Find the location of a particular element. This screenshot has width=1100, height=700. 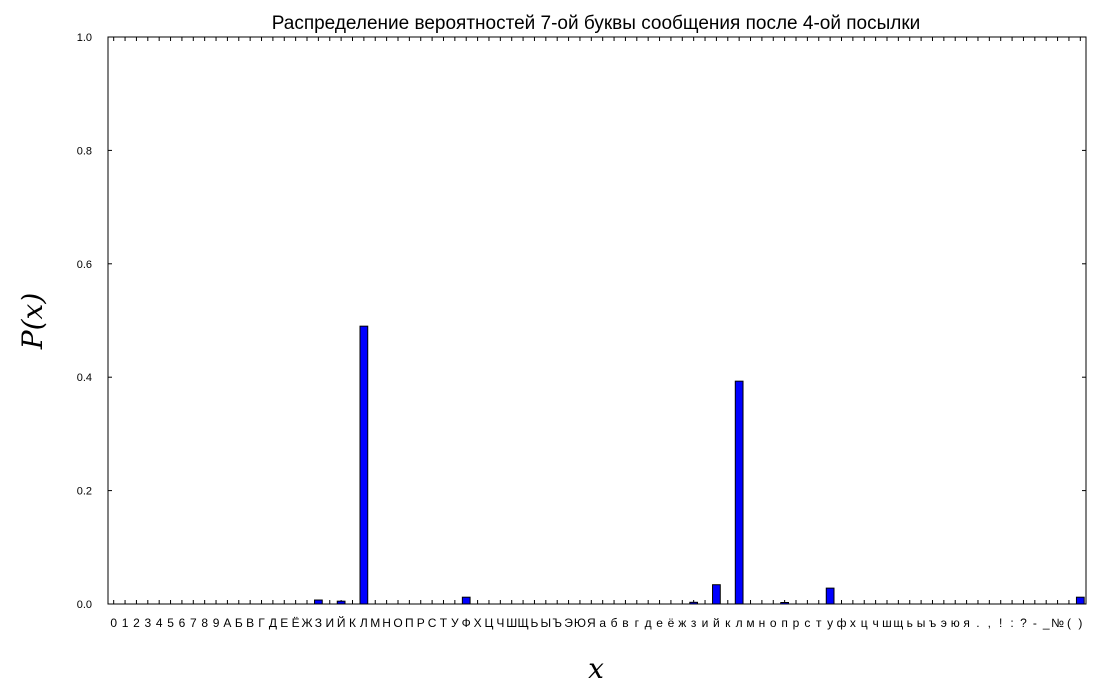

x-tick-label: У is located at coordinates (455, 623).